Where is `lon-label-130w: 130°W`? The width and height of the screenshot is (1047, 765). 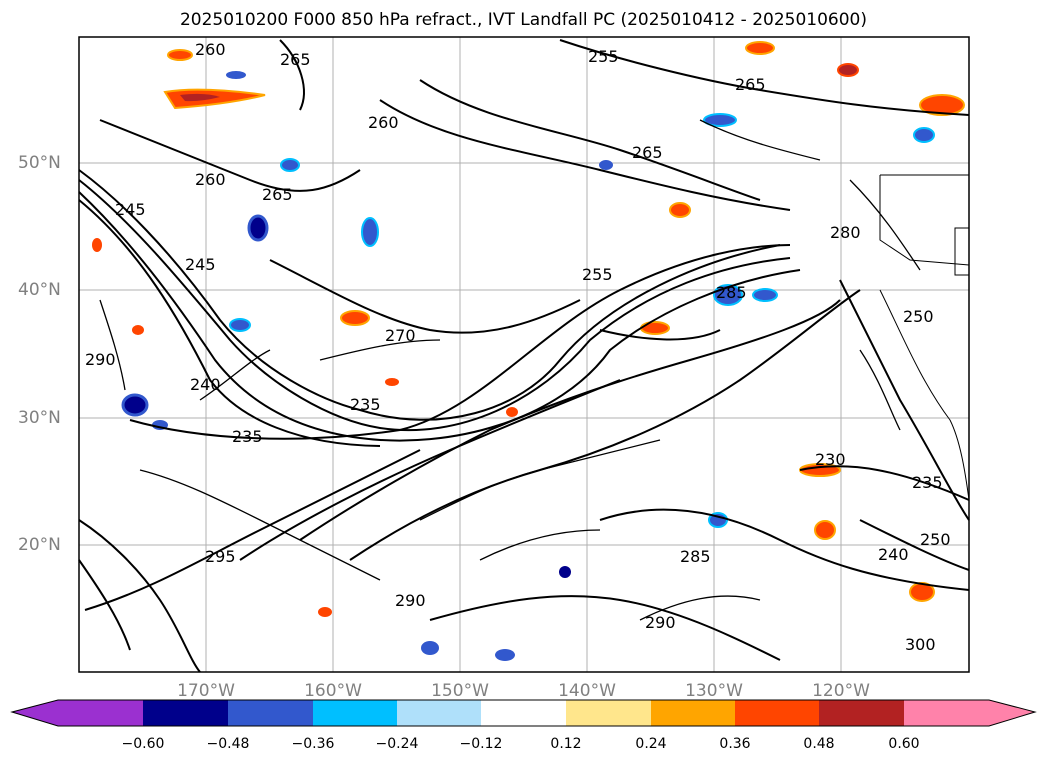 lon-label-130w: 130°W is located at coordinates (714, 691).